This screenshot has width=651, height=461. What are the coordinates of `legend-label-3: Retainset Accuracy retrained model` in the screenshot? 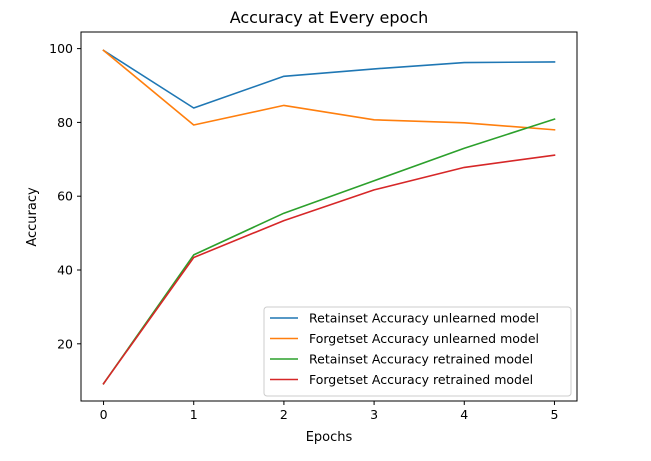 It's located at (421, 359).